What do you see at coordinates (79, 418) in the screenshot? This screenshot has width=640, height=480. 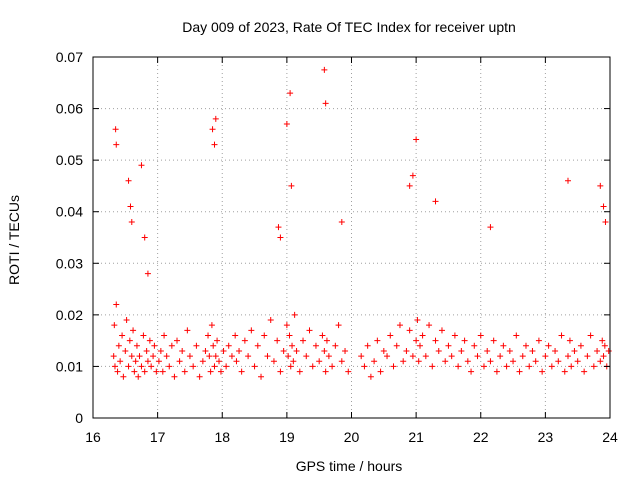 I see `y-tick-label: 0` at bounding box center [79, 418].